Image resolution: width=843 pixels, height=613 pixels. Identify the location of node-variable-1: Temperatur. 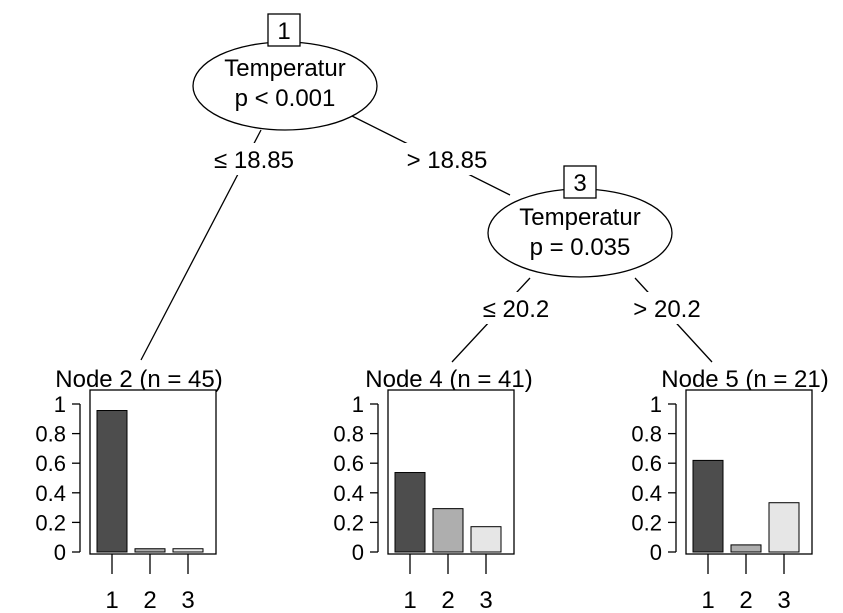
(284, 68).